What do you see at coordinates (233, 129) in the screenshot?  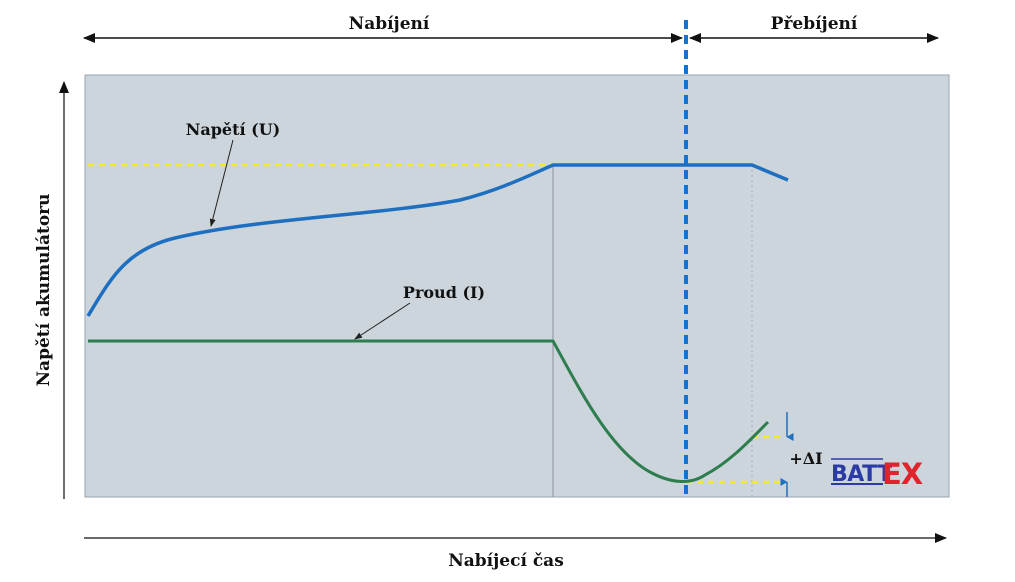 I see `voltage-curve-label: Napětí (U)` at bounding box center [233, 129].